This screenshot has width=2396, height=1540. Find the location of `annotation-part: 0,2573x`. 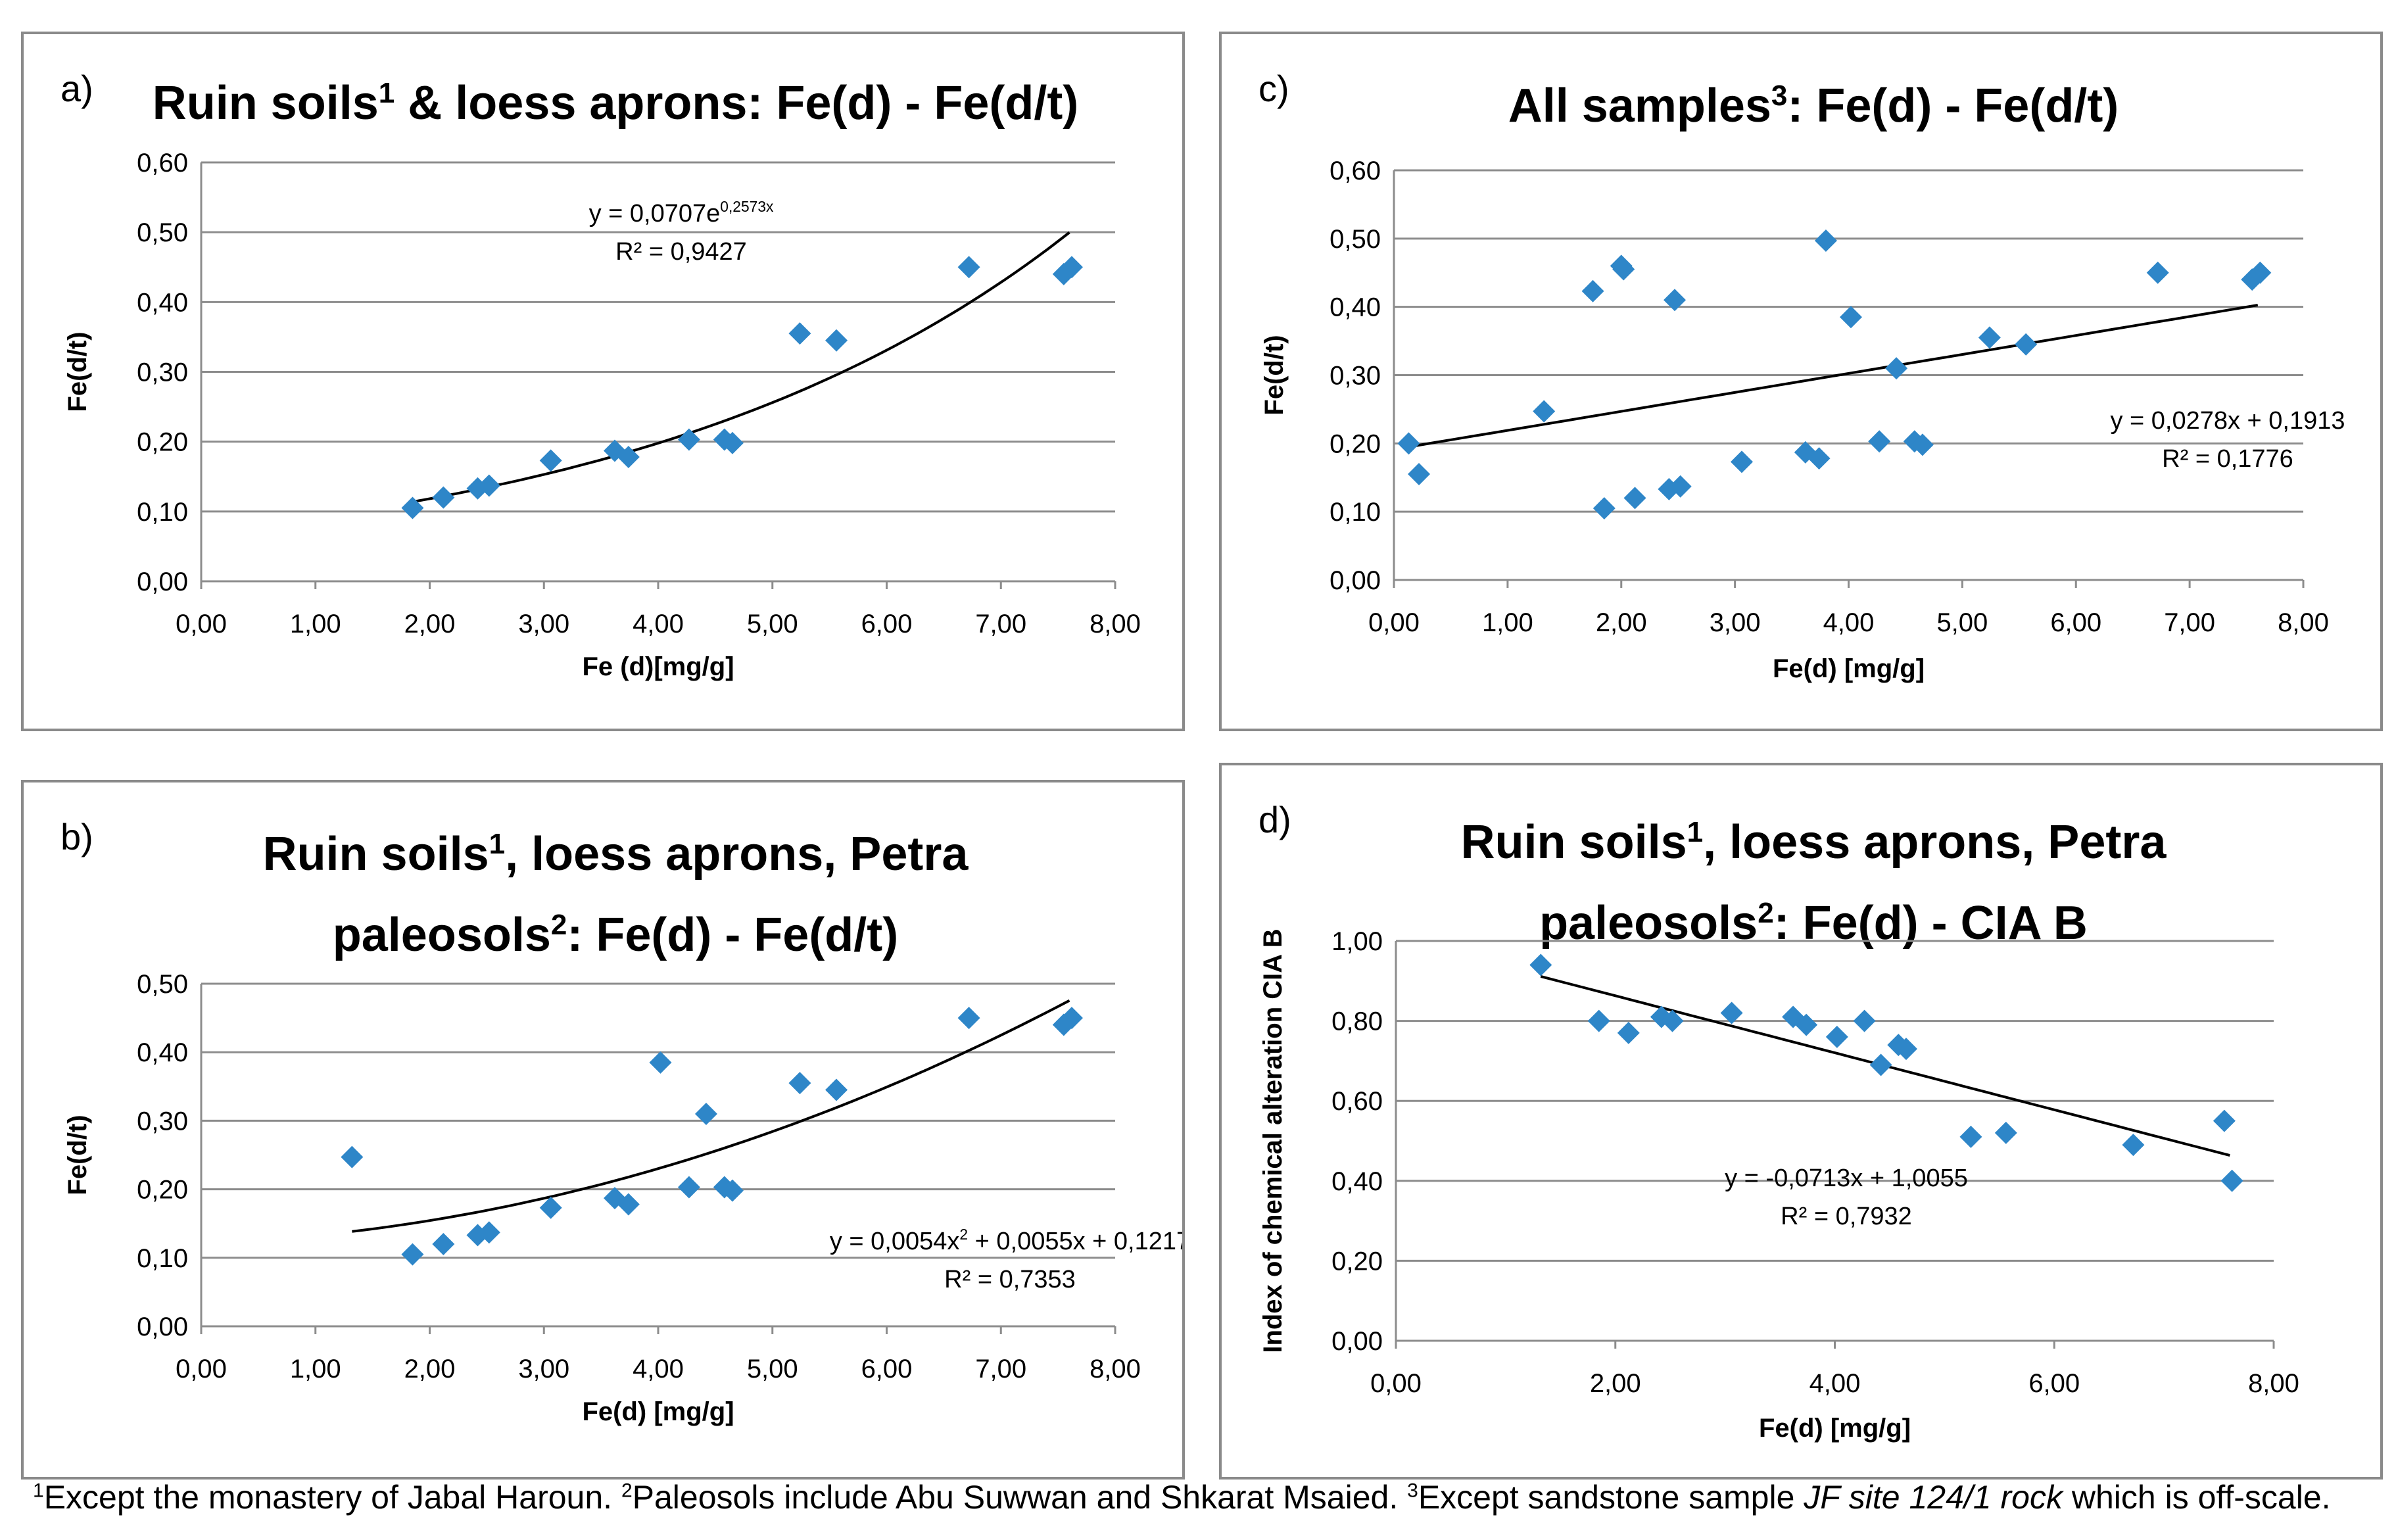

annotation-part: 0,2573x is located at coordinates (747, 207).